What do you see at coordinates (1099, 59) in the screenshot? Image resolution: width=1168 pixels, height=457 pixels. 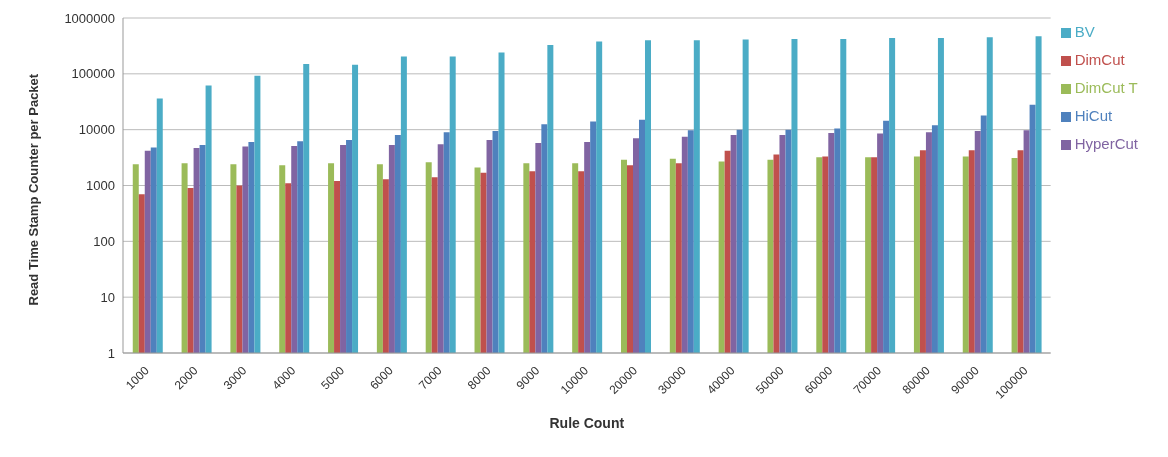 I see `legend-label: DimCut` at bounding box center [1099, 59].